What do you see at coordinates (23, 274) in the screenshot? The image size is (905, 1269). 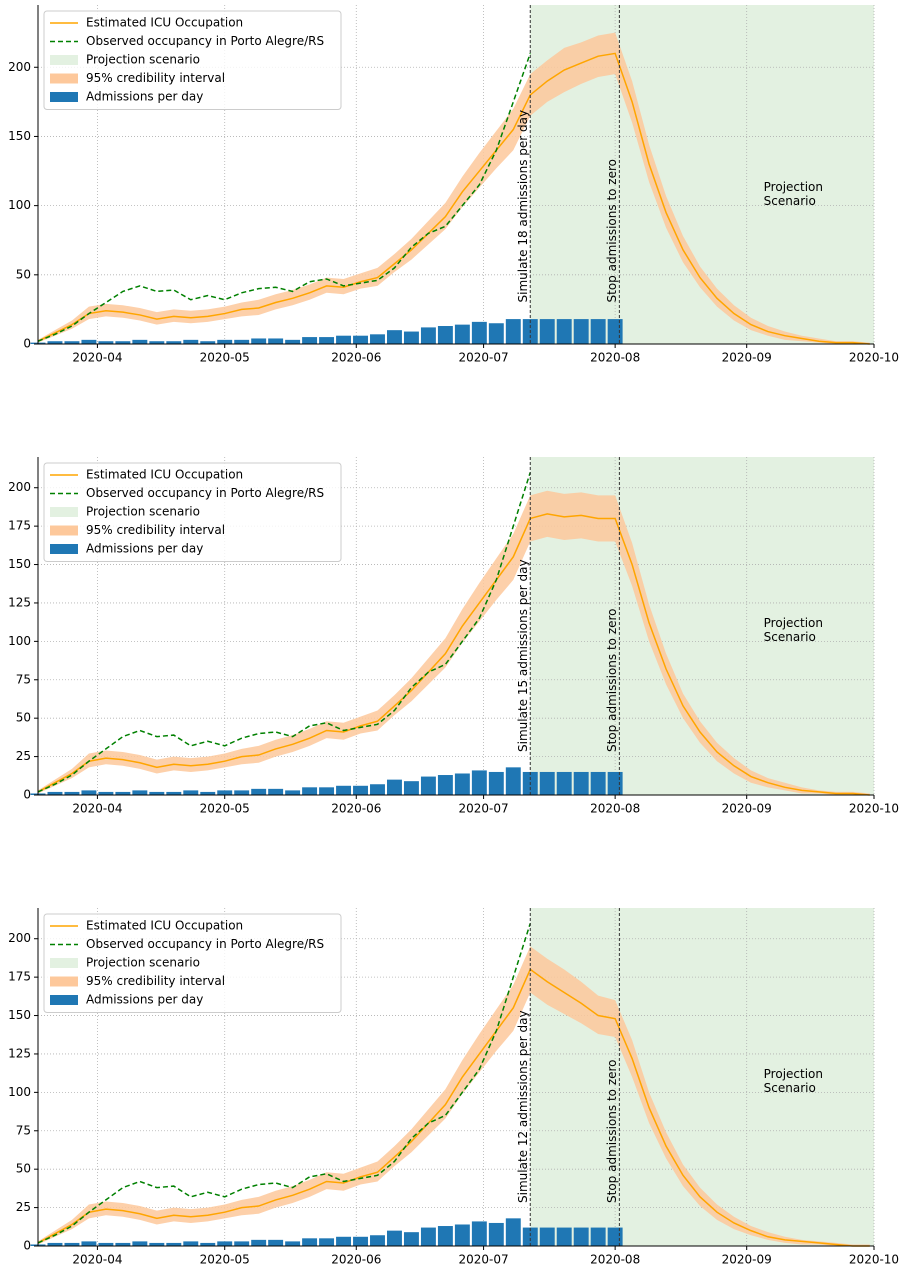 I see `y-tick-label: 50` at bounding box center [23, 274].